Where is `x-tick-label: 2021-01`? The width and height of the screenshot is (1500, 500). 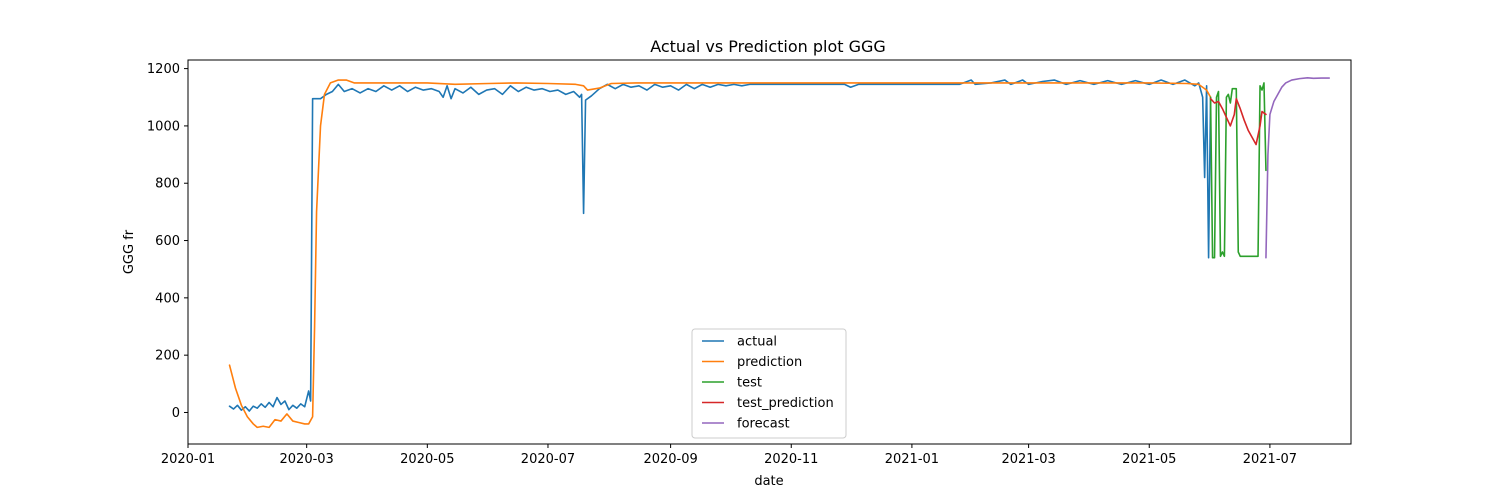 x-tick-label: 2021-01 is located at coordinates (912, 459).